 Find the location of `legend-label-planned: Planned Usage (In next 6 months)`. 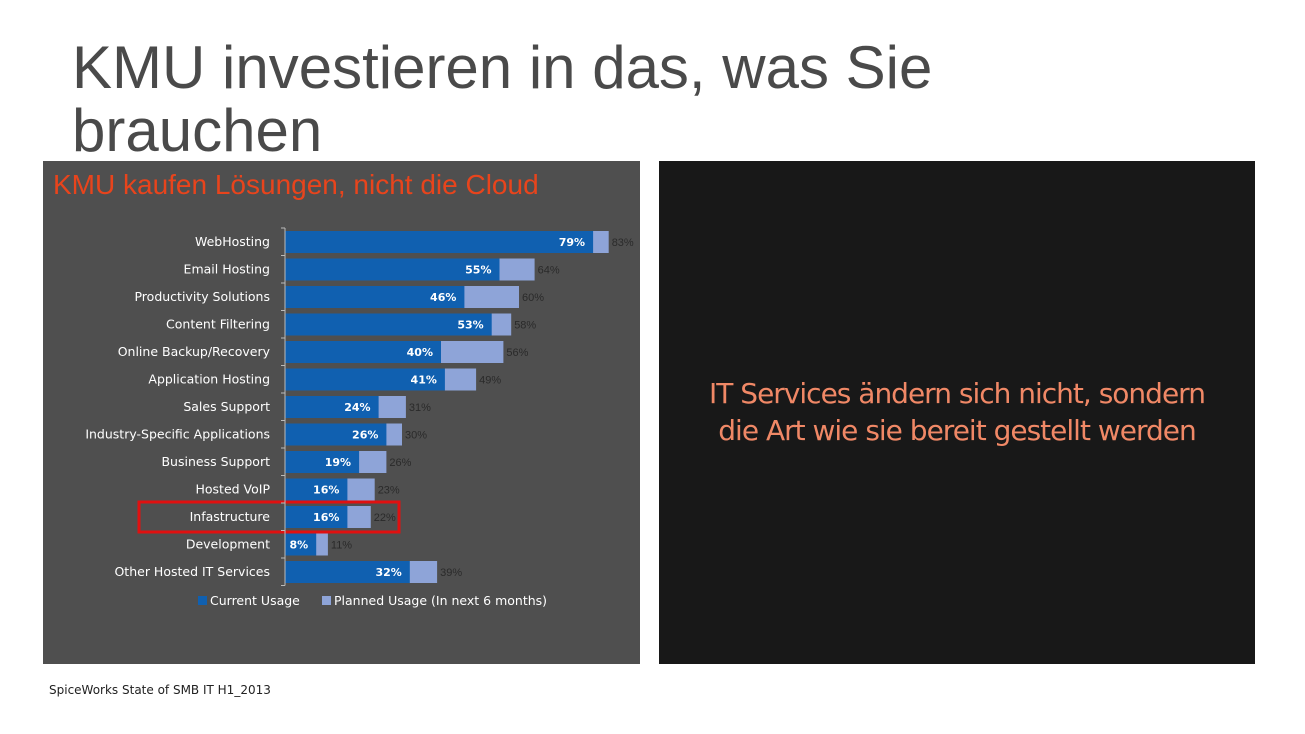

legend-label-planned: Planned Usage (In next 6 months) is located at coordinates (440, 600).